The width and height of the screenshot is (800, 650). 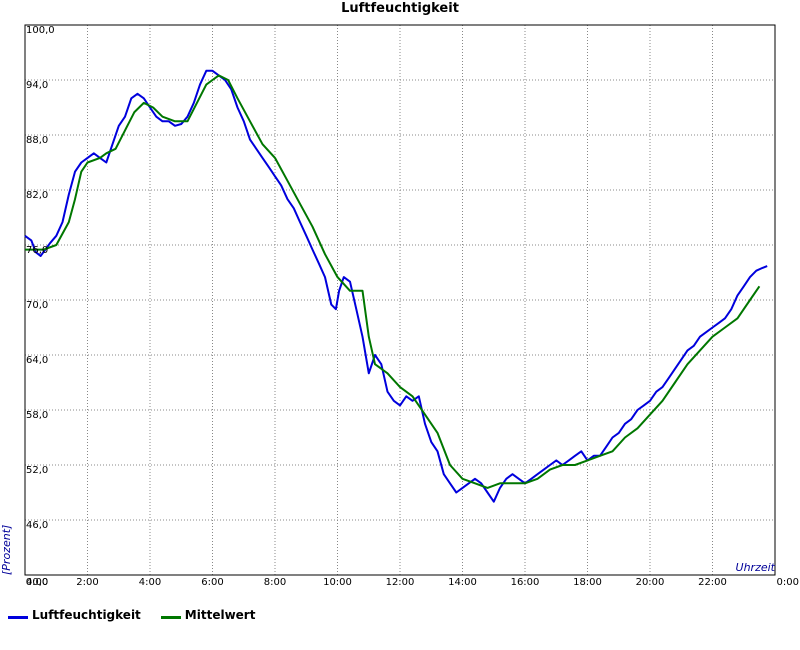 I want to click on chart-title: Luftfeuchtigkeit, so click(x=400, y=8).